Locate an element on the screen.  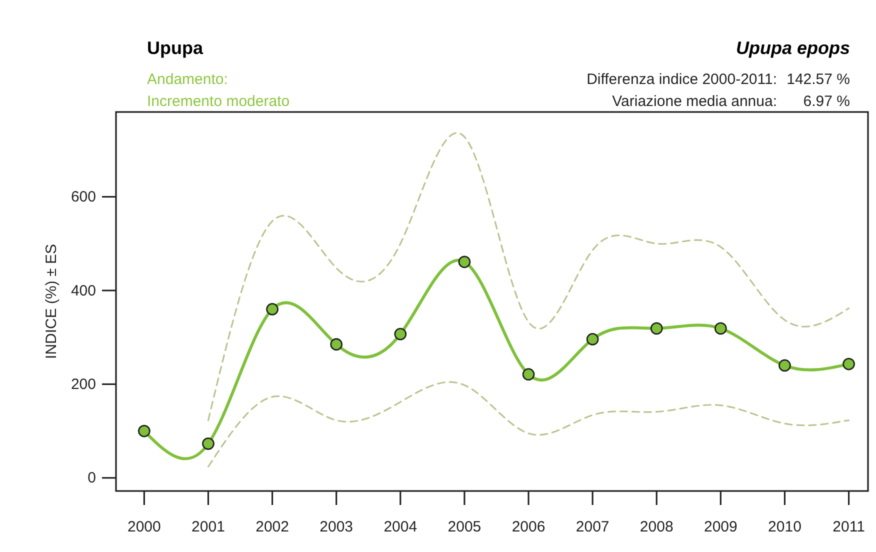
x-tick-label: 2011 is located at coordinates (848, 527).